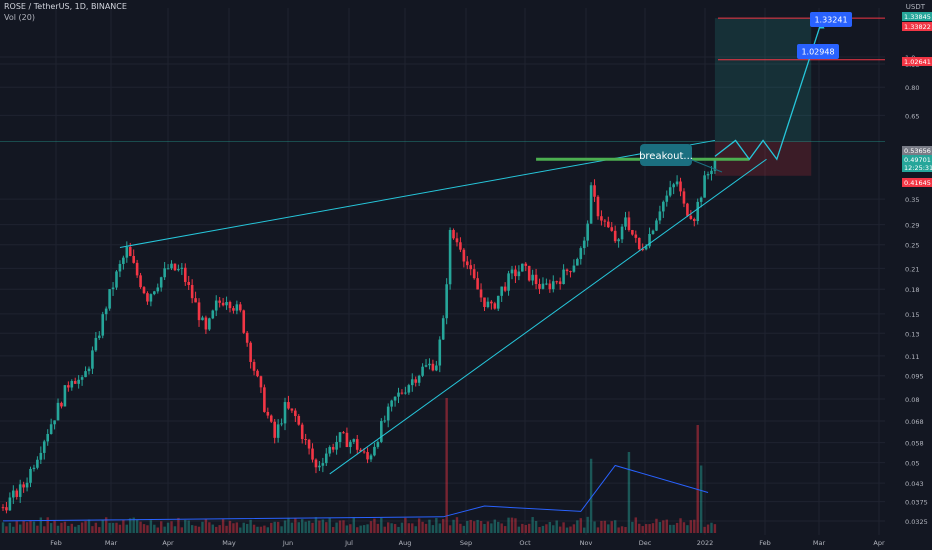  I want to click on y-tick-label: 0.043, so click(914, 484).